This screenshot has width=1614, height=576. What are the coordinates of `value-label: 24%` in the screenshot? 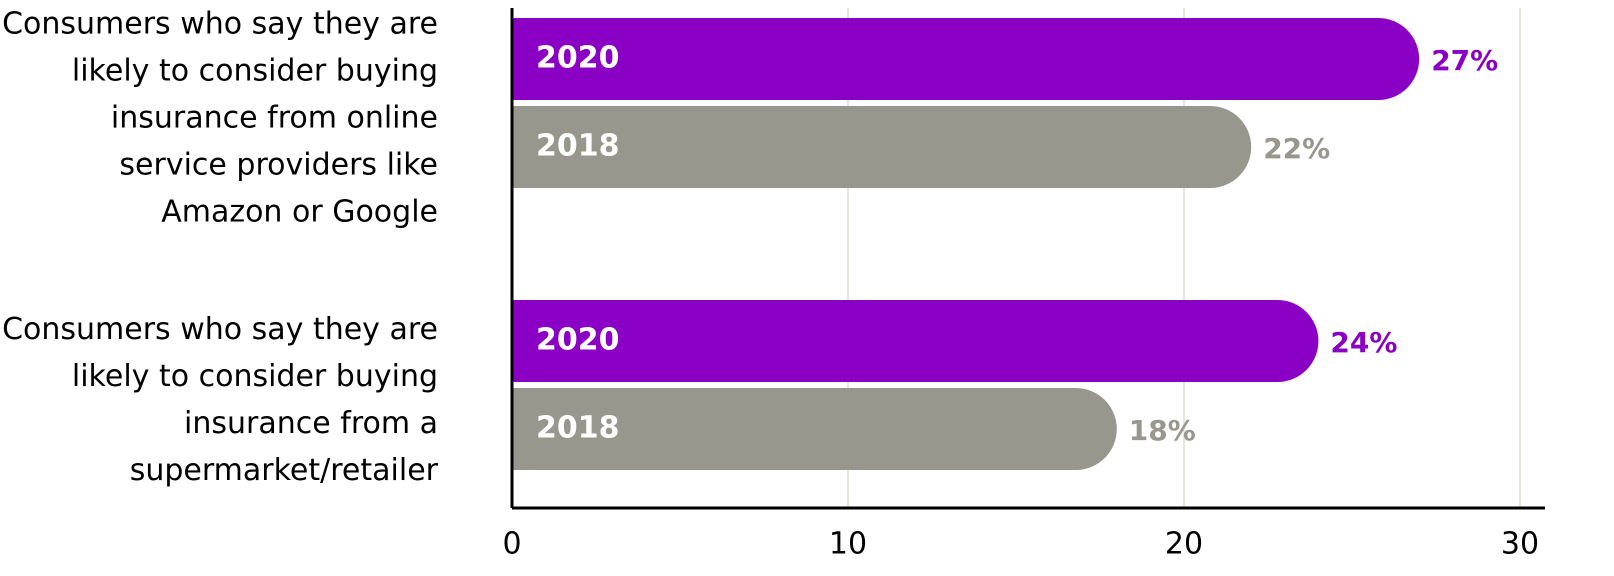 It's located at (1363, 342).